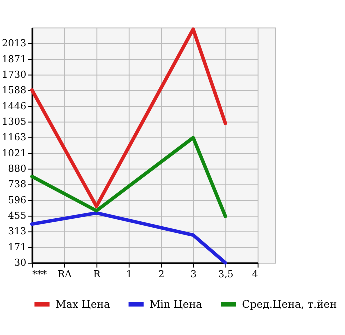 This screenshot has height=335, width=345. I want to click on x-tick-label: RA, so click(66, 274).